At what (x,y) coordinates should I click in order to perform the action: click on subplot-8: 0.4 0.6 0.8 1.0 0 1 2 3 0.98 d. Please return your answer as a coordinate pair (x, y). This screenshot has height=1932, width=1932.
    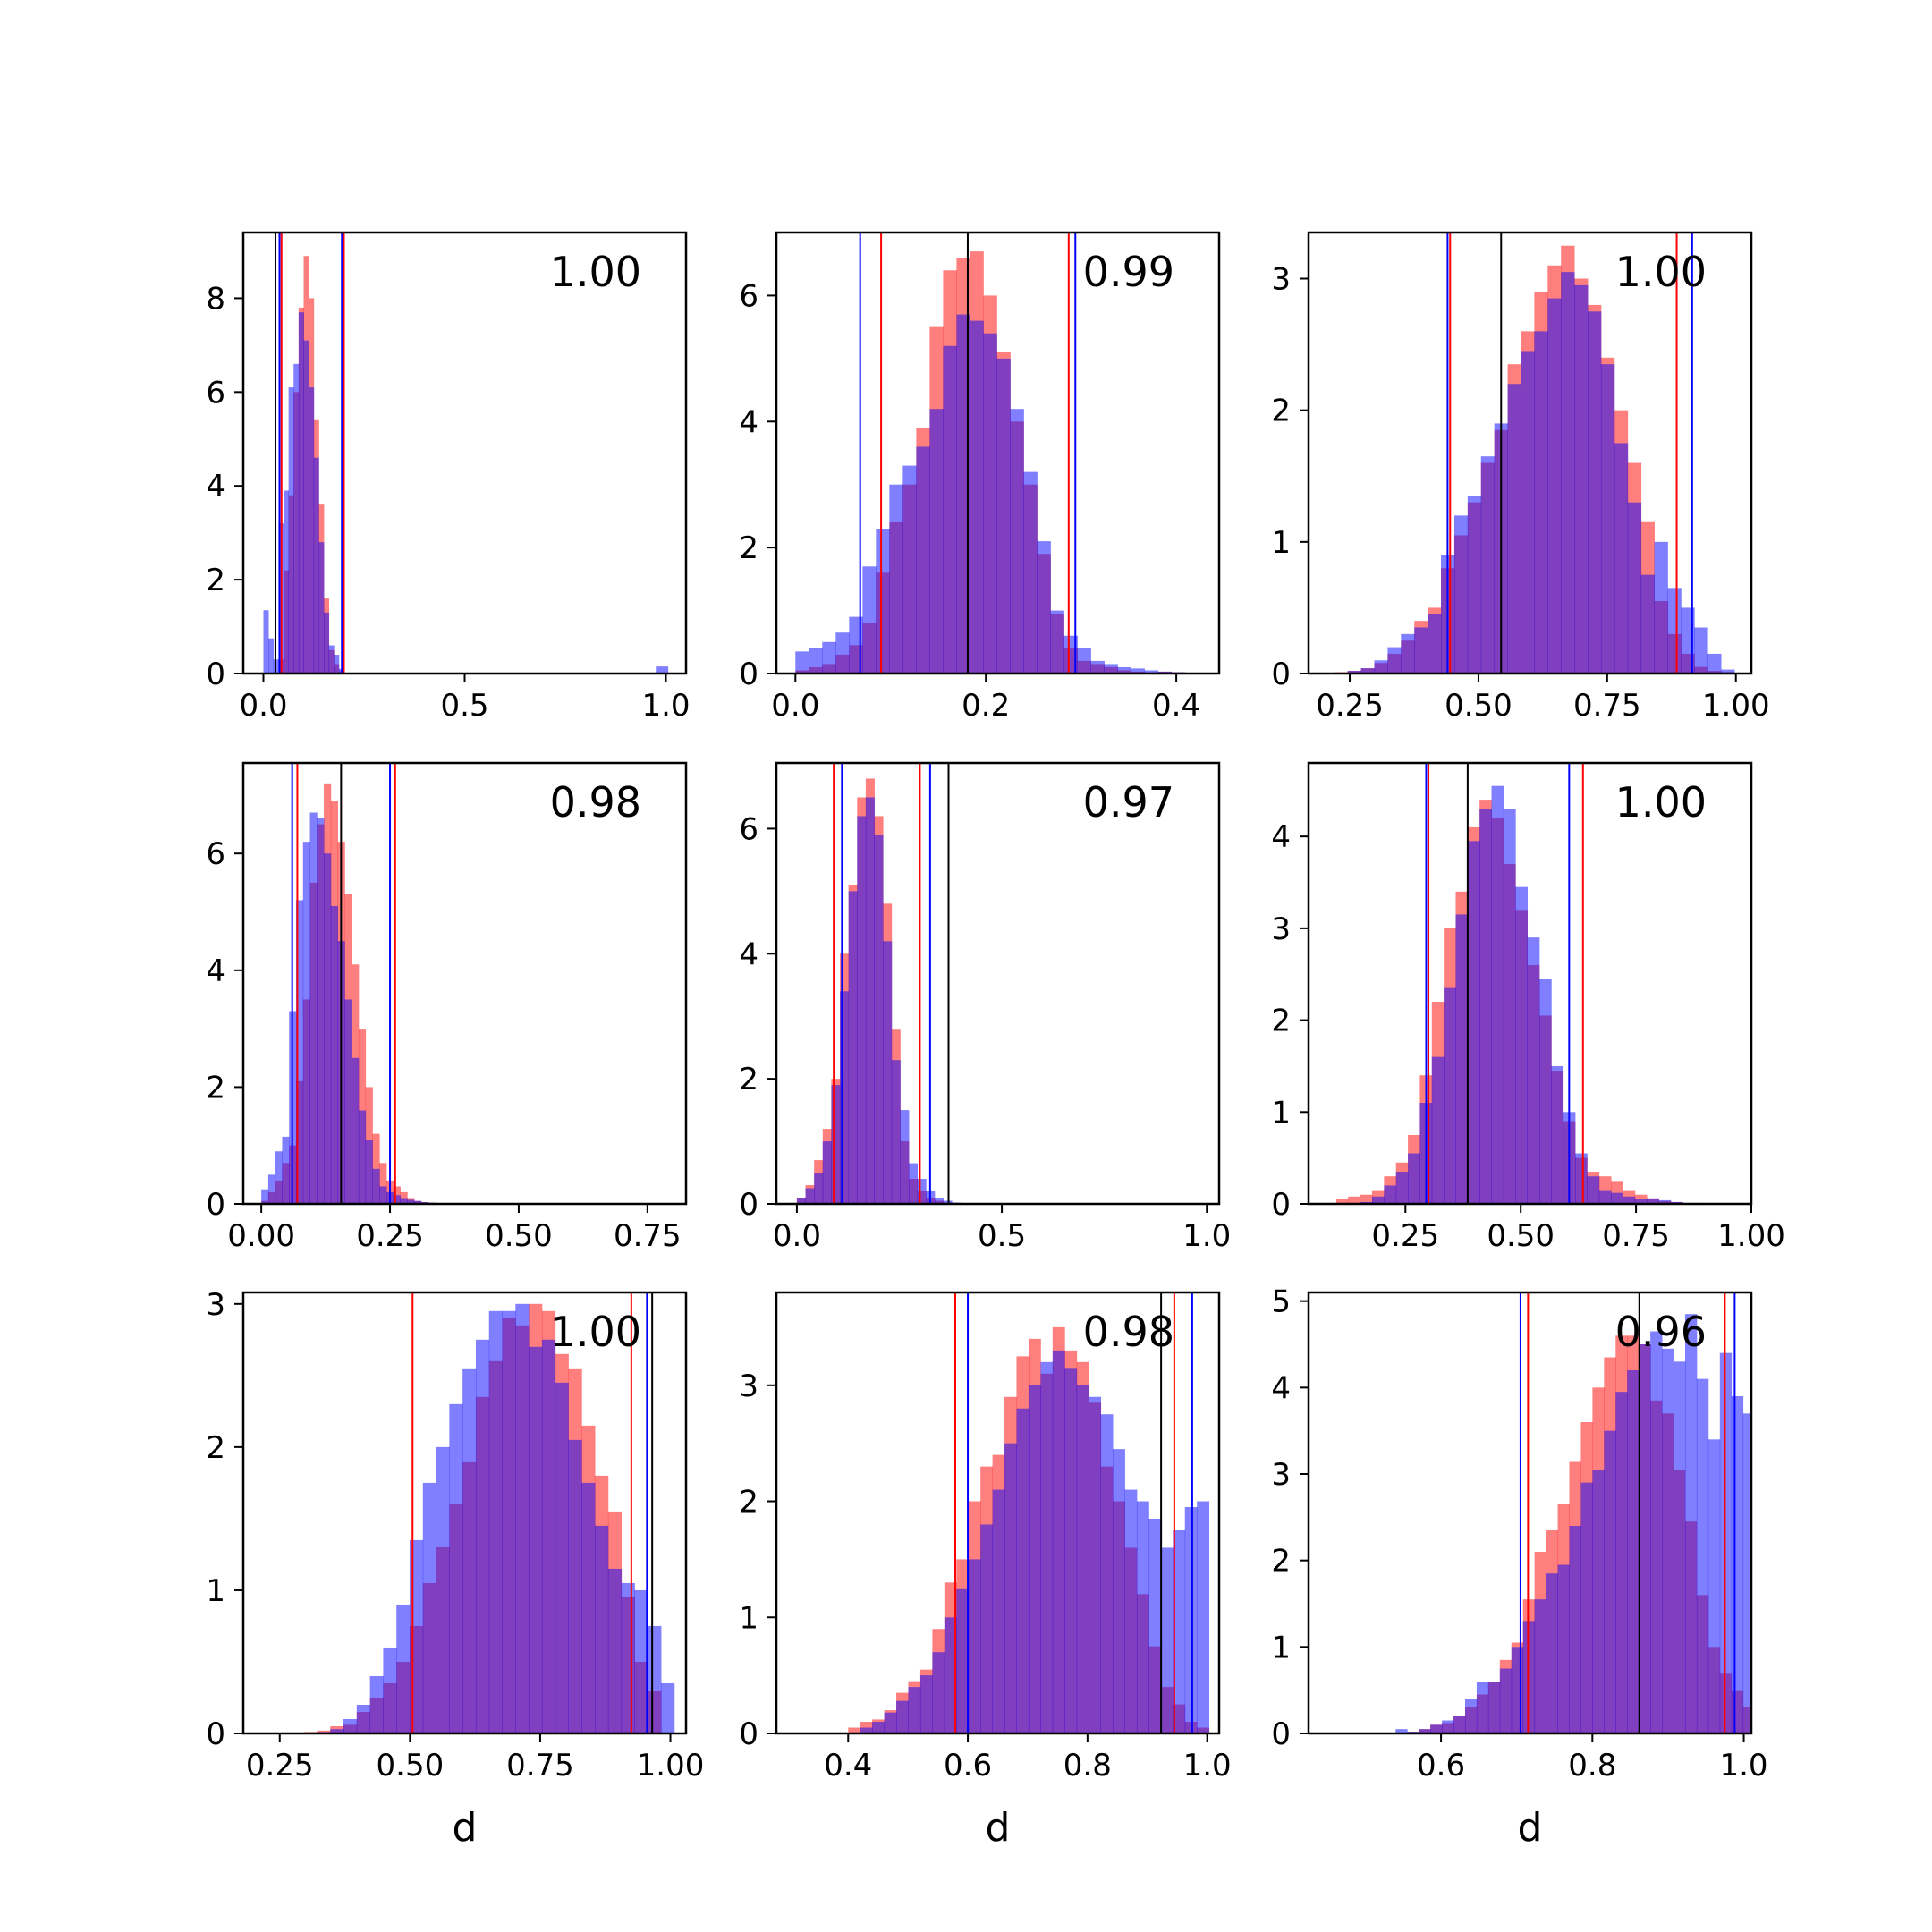
    Looking at the image, I should click on (985, 1571).